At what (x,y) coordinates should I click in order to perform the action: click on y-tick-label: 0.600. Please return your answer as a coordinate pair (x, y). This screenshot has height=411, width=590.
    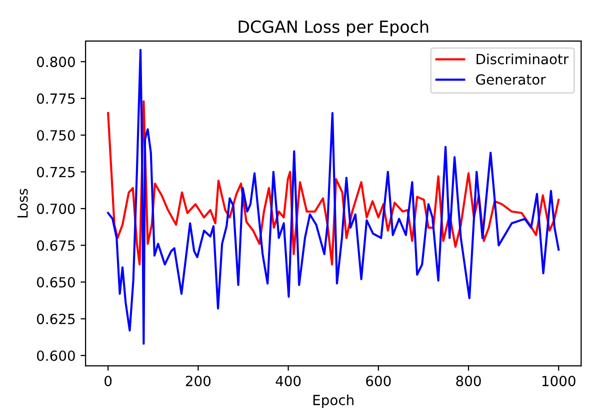
    Looking at the image, I should click on (55, 355).